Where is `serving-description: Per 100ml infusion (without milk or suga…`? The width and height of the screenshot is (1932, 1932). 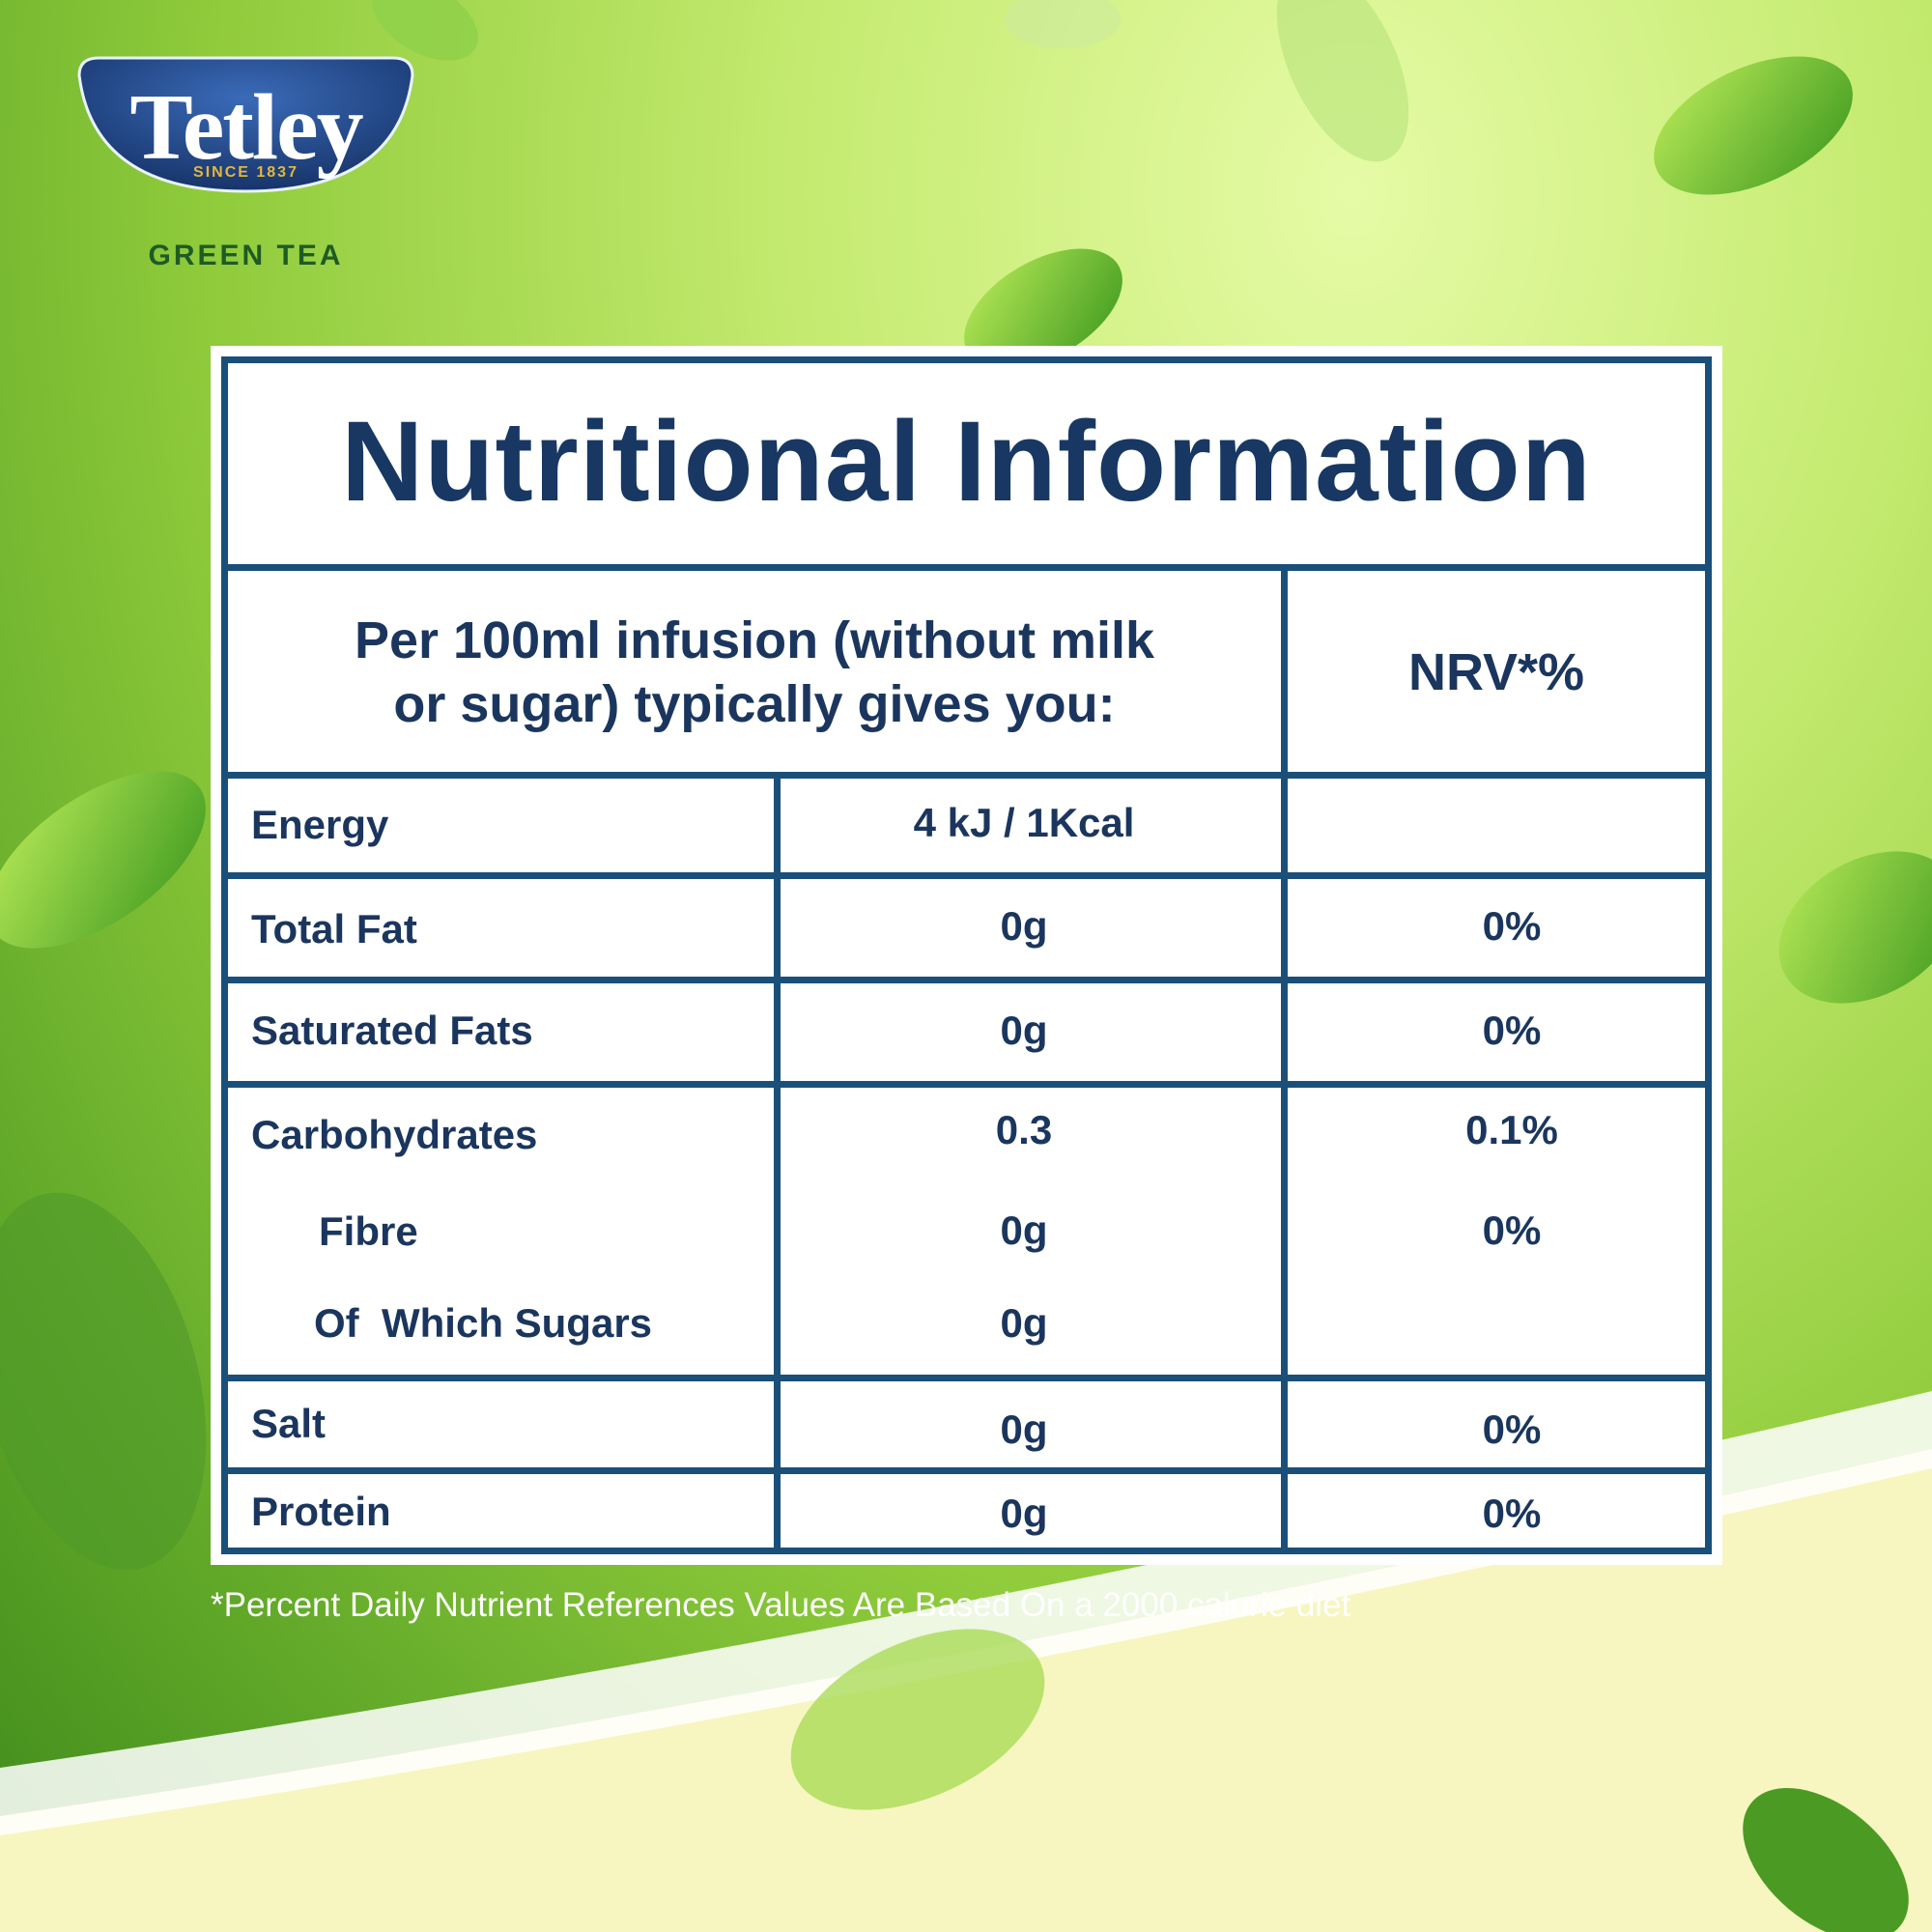 serving-description: Per 100ml infusion (without milk or suga… is located at coordinates (754, 672).